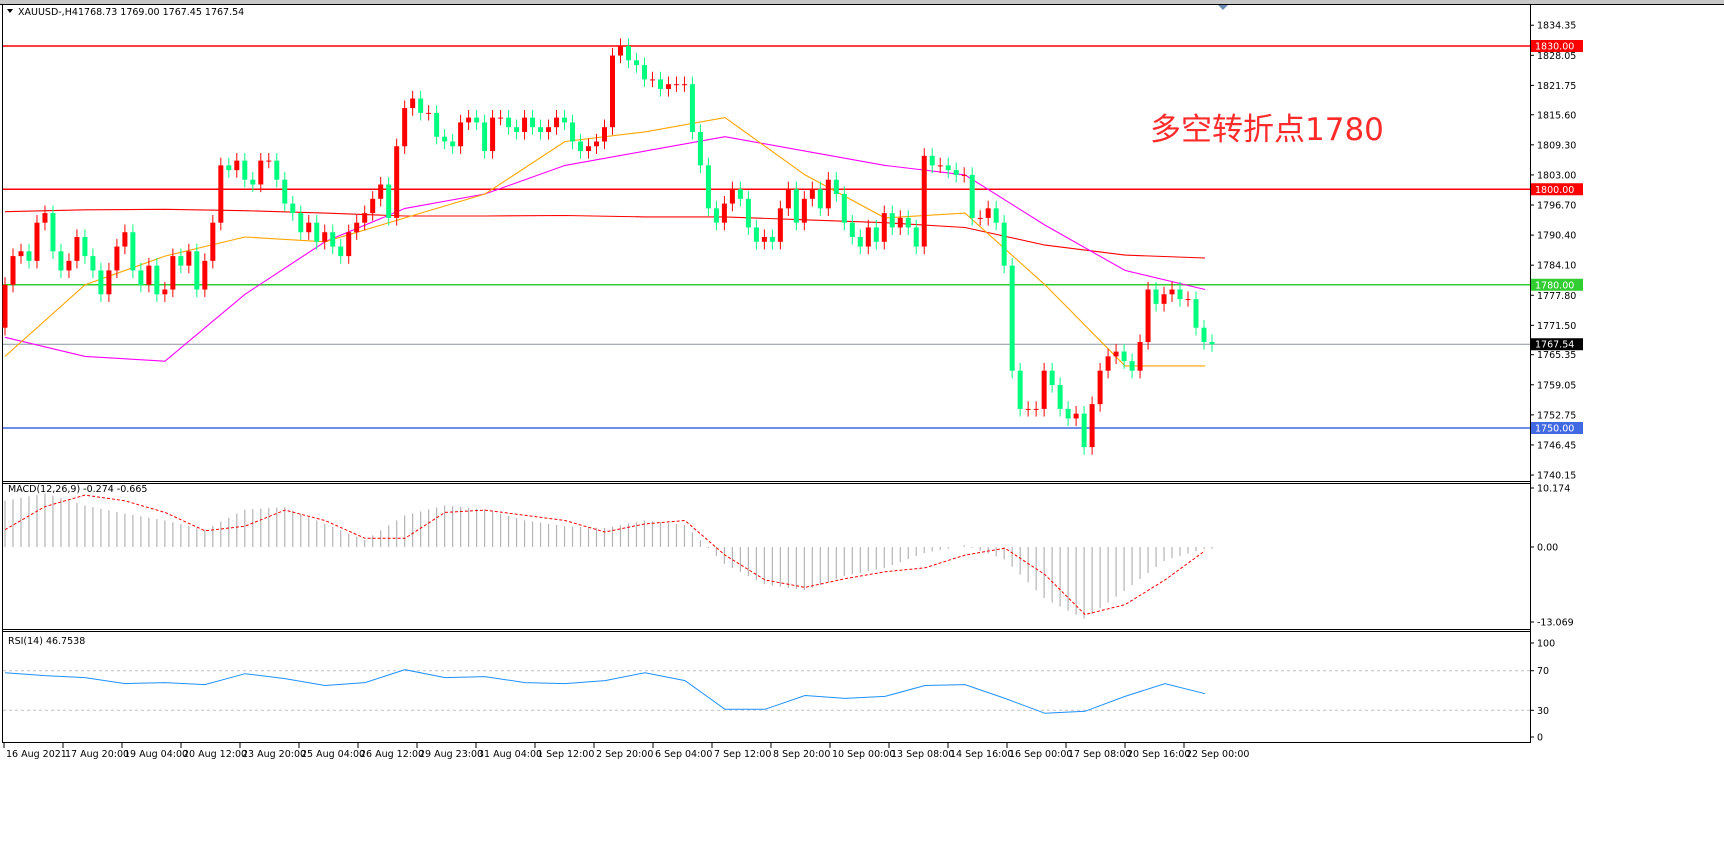 This screenshot has width=1724, height=842. Describe the element at coordinates (1556, 56) in the screenshot. I see `price-tick-label: 1828.05` at that location.